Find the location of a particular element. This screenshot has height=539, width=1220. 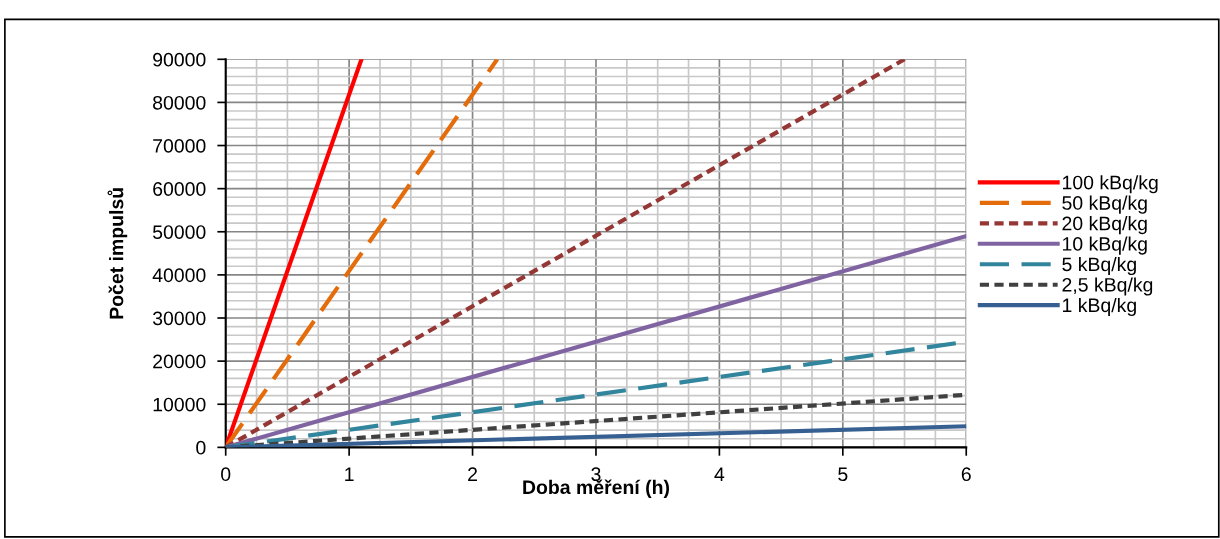

x-tick-label: 3 is located at coordinates (596, 474).